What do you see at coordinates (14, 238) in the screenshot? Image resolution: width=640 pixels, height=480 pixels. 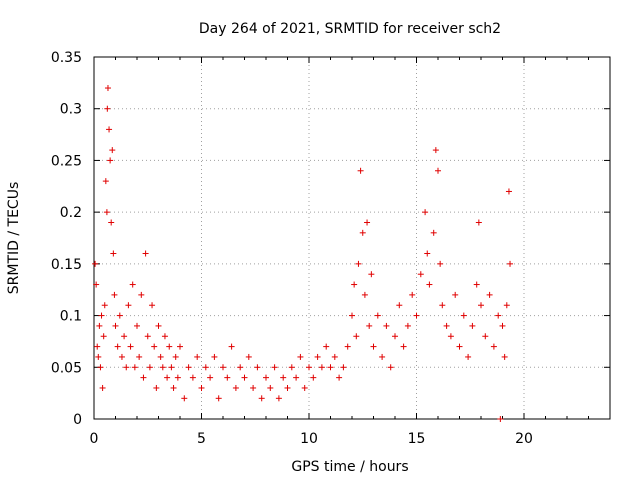 I see `y-axis-label: SRMTID / TECUs` at bounding box center [14, 238].